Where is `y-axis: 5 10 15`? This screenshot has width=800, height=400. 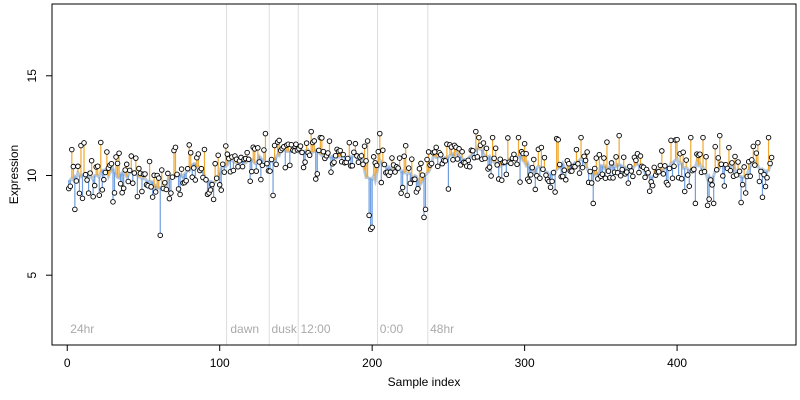
y-axis: 5 10 15 is located at coordinates (38, 174).